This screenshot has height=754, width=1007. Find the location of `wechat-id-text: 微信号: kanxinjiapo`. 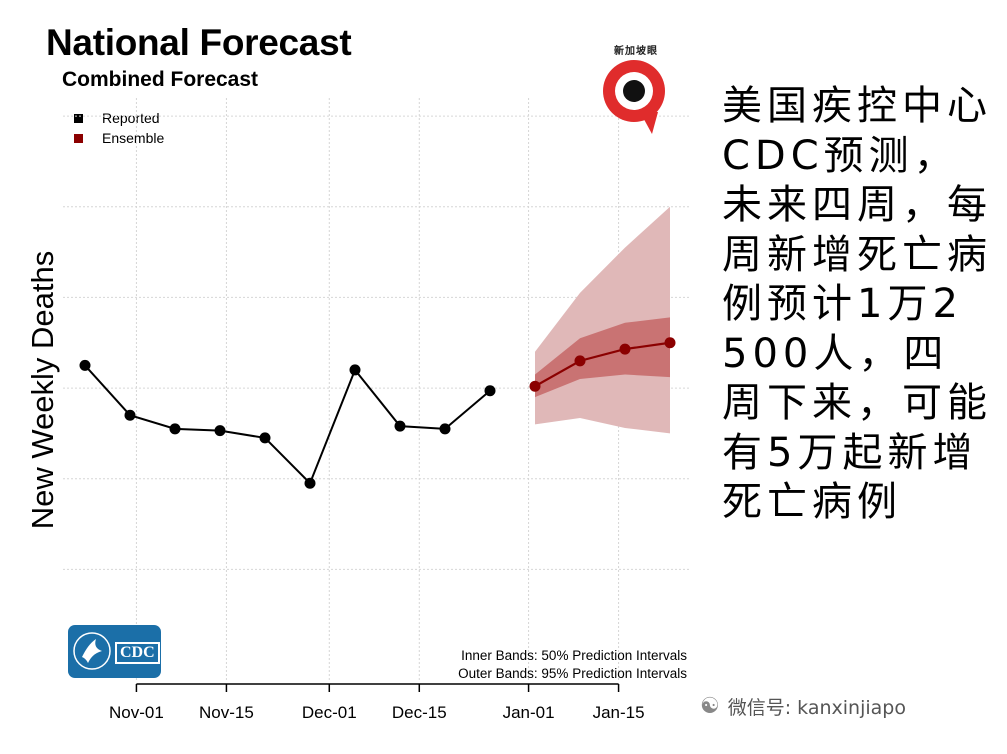

wechat-id-text: 微信号: kanxinjiapo is located at coordinates (816, 708).